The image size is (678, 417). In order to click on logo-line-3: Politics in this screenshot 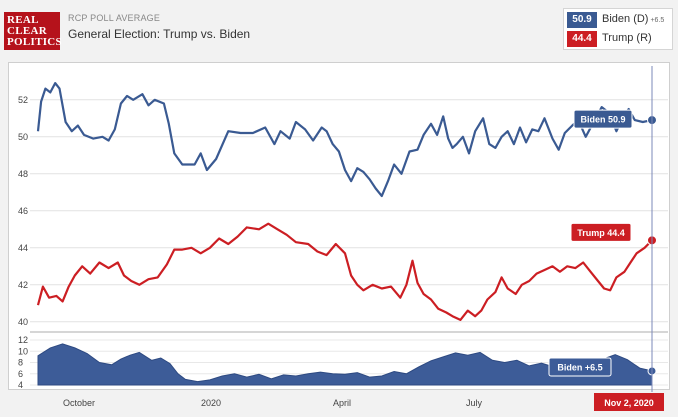, I will do `click(34, 42)`.